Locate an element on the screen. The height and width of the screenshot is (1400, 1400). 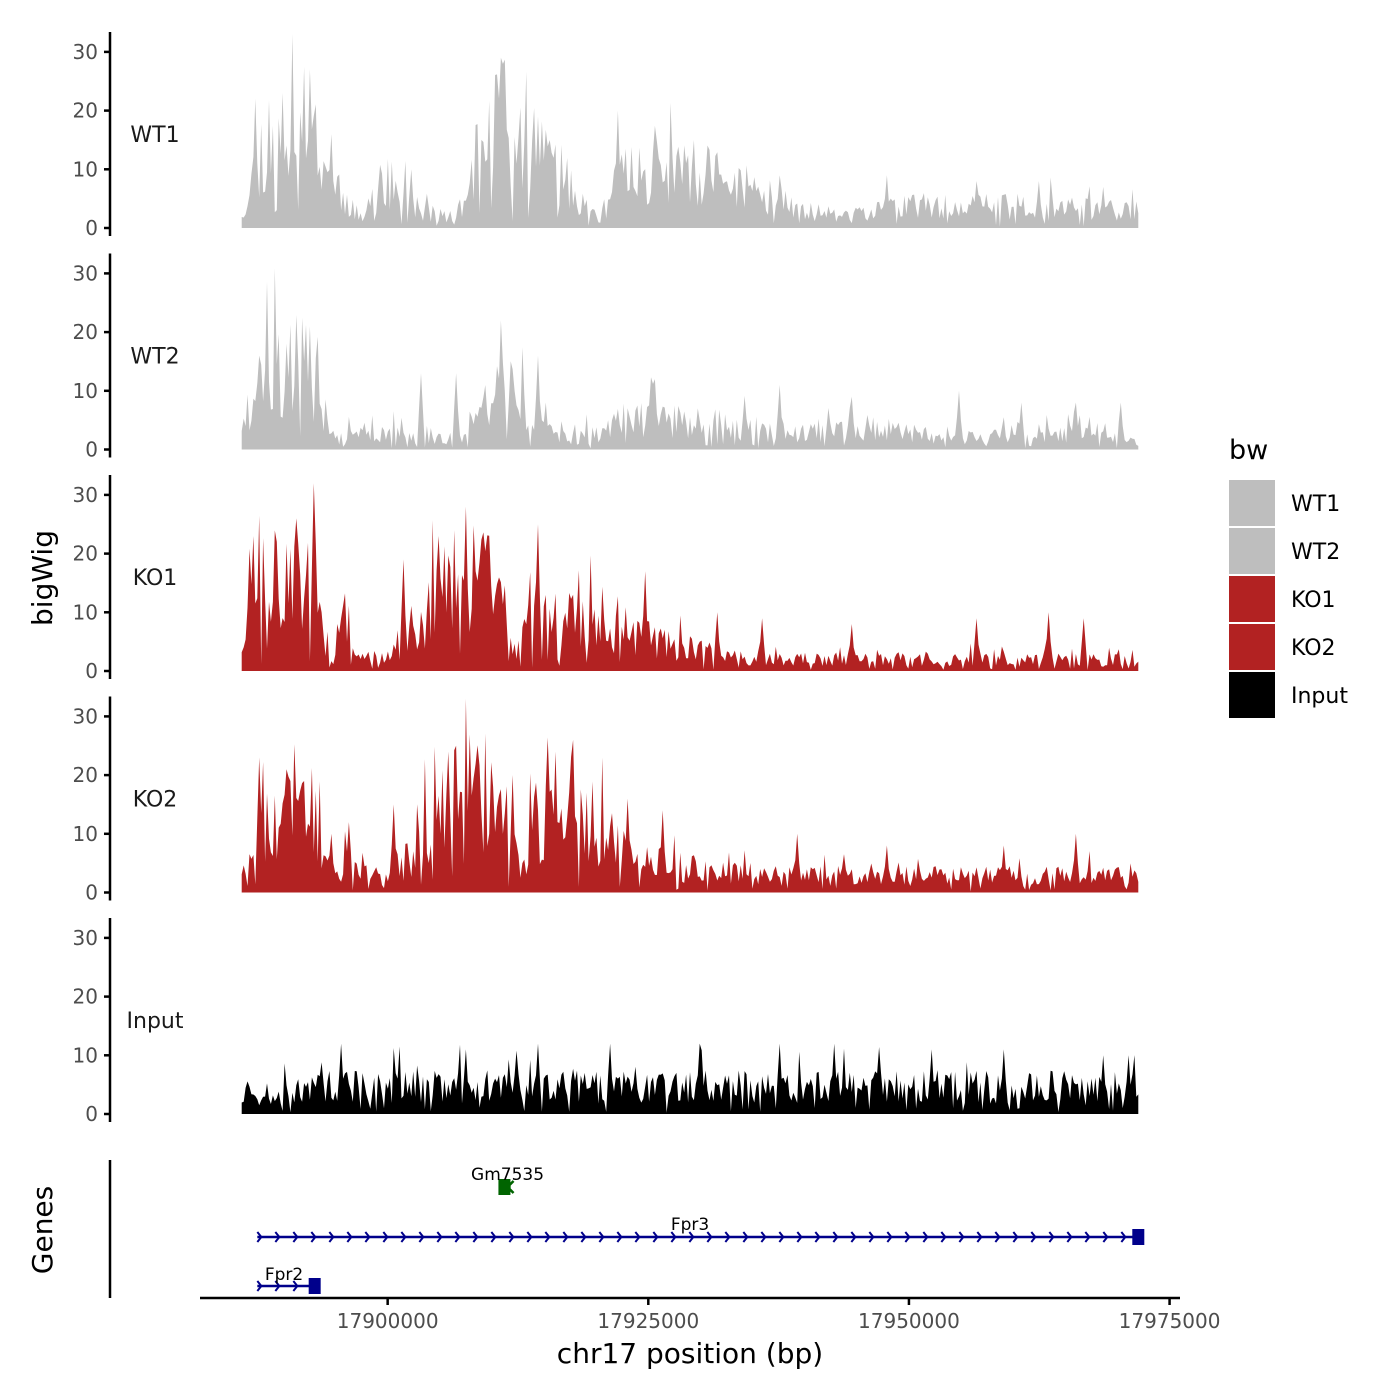
legend-label: KO2 is located at coordinates (1313, 648).